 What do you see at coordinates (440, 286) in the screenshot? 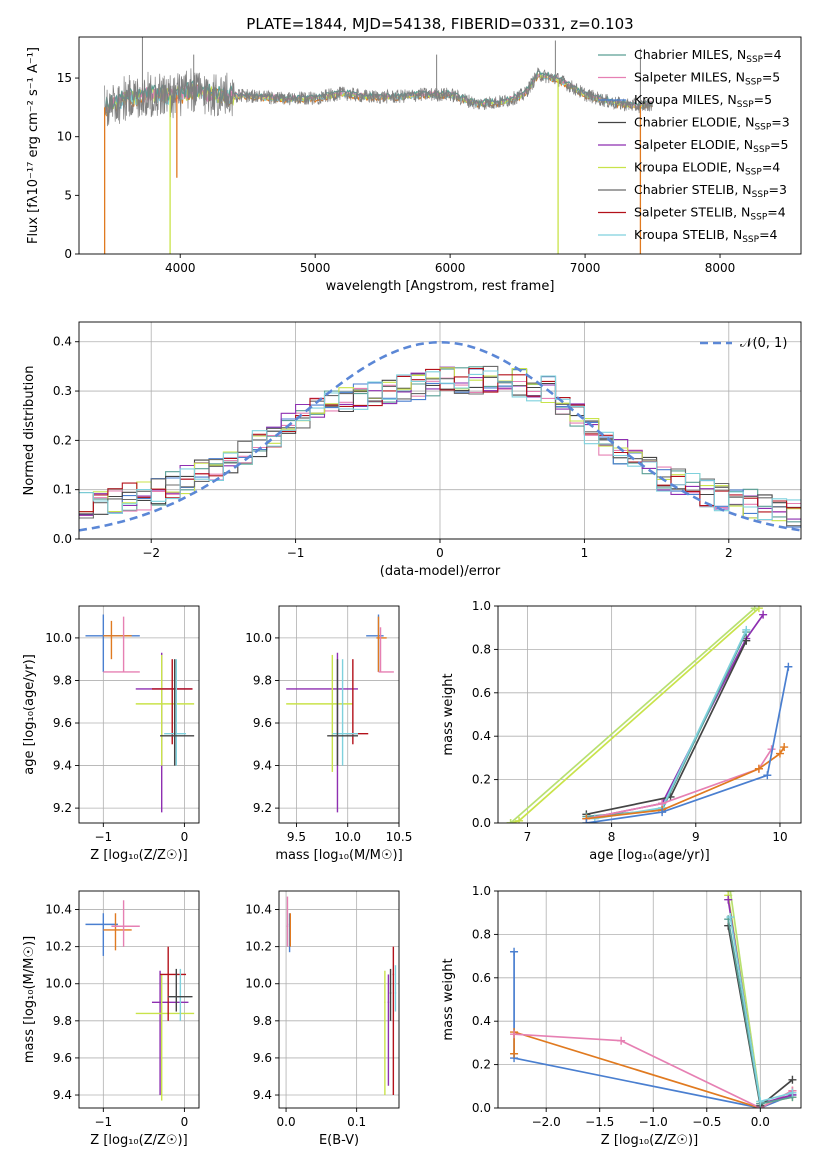
I see `x-axis-label: wavelength [Angstrom, rest frame]` at bounding box center [440, 286].